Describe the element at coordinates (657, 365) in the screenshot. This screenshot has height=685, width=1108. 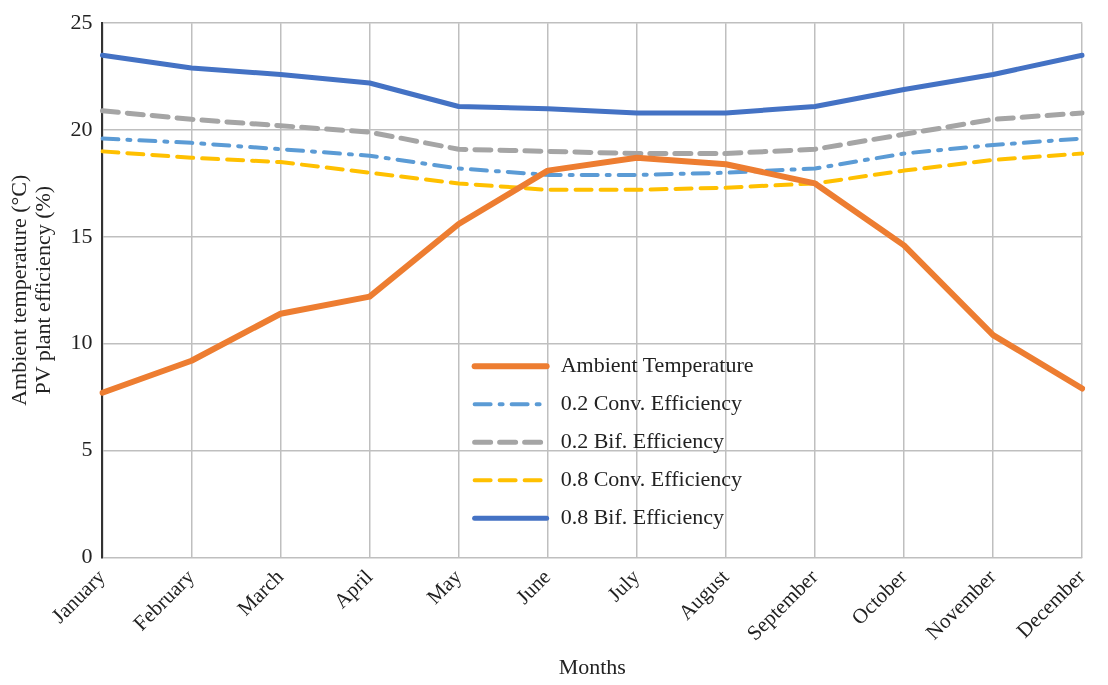
I see `legend-label: Ambient Temperature` at that location.